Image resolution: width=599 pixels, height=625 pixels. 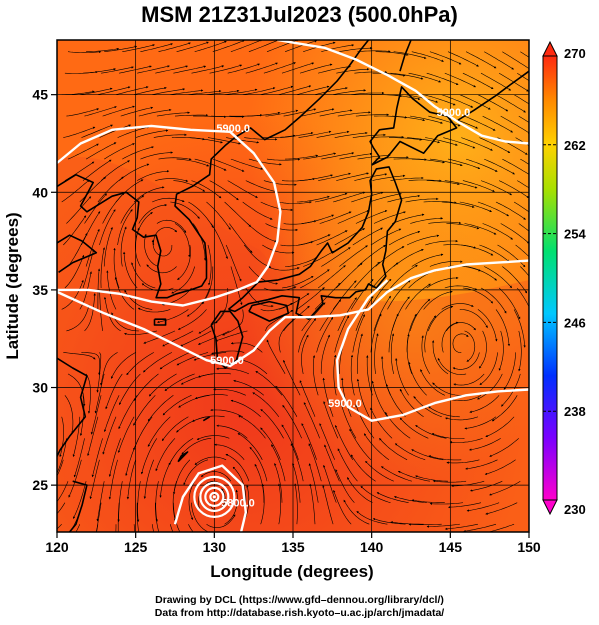 I want to click on colorbar: 270 262 254 246 238 230, so click(x=564, y=278).